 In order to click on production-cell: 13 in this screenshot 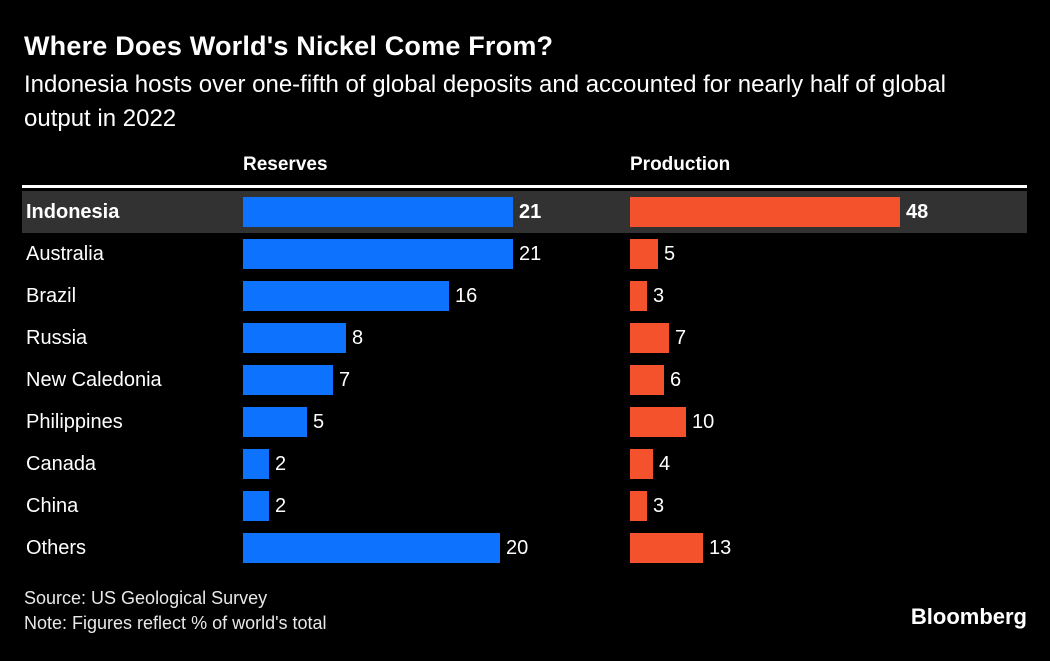, I will do `click(828, 548)`.